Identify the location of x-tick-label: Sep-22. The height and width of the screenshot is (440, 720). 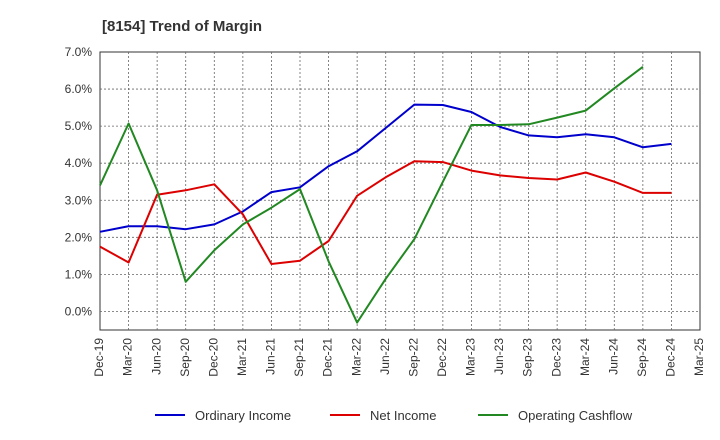
(413, 357).